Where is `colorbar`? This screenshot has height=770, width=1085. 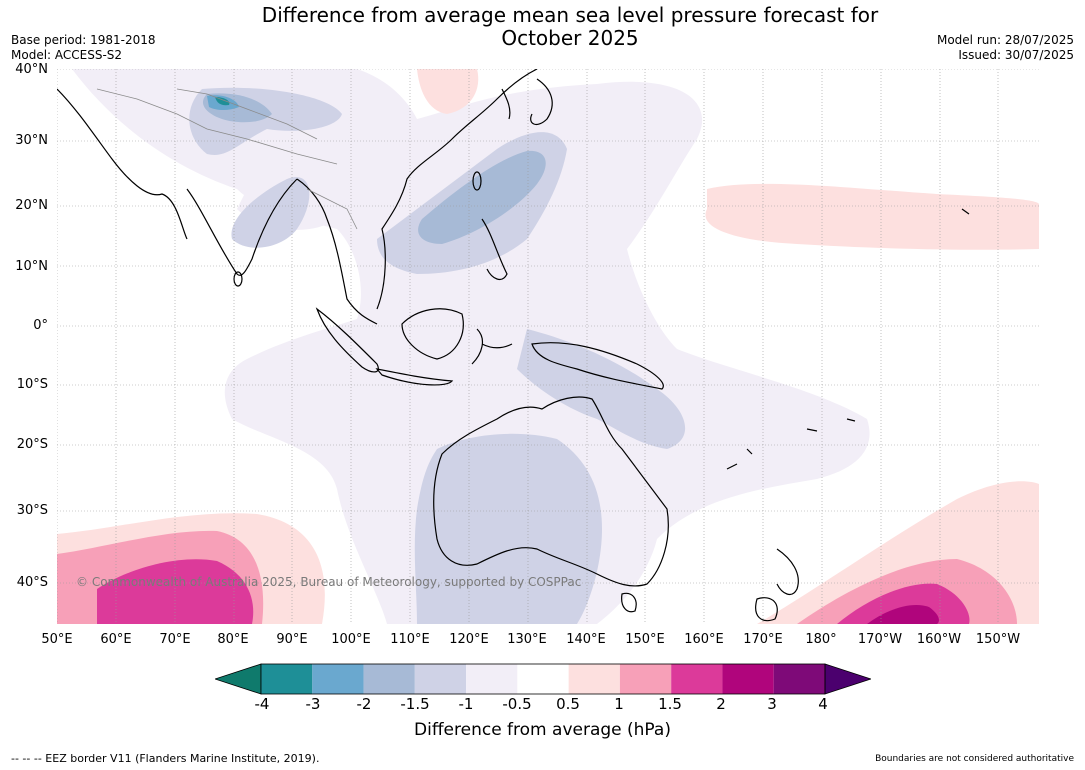
colorbar is located at coordinates (543, 679).